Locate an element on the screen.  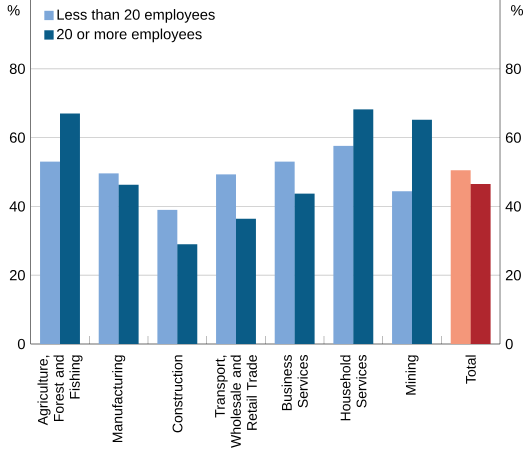
x-tick-label: Manufacturing is located at coordinates (119, 398).